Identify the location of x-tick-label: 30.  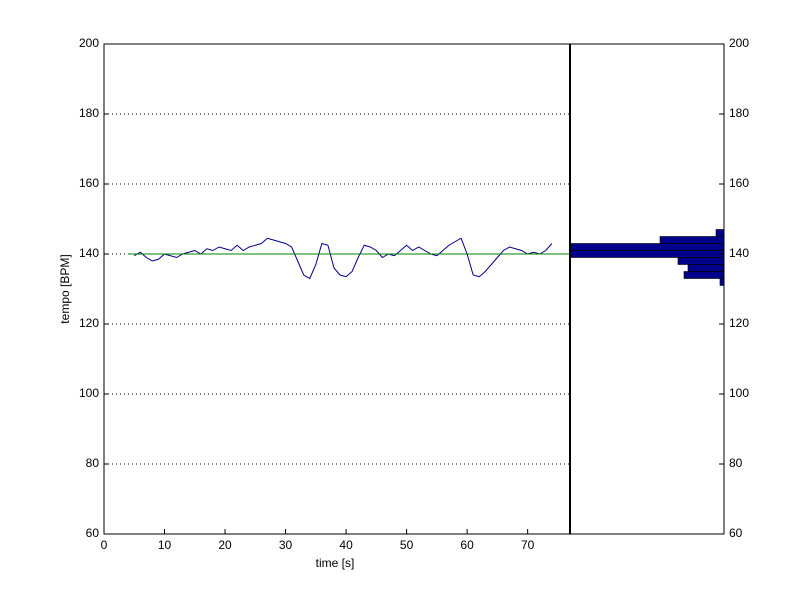
(286, 545).